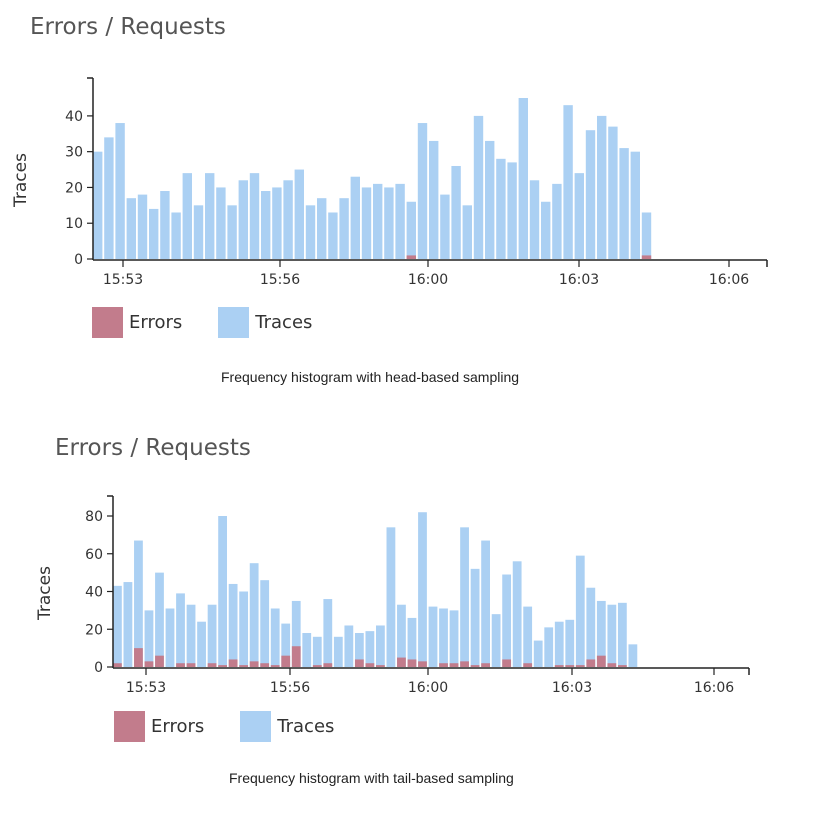 This screenshot has height=813, width=814. What do you see at coordinates (94, 555) in the screenshot?
I see `y-tick-label: 60` at bounding box center [94, 555].